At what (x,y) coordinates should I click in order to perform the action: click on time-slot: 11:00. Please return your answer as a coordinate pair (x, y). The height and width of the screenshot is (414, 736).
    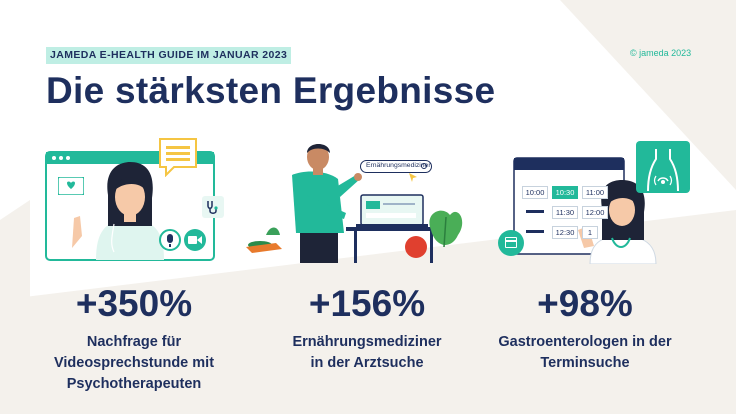
    Looking at the image, I should click on (595, 192).